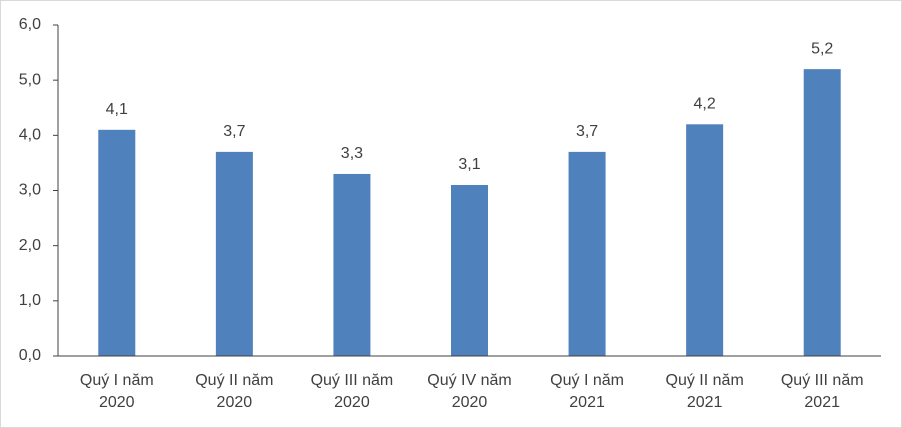 Image resolution: width=902 pixels, height=428 pixels. What do you see at coordinates (822, 391) in the screenshot?
I see `x-tick-label: Quý III năm 2021` at bounding box center [822, 391].